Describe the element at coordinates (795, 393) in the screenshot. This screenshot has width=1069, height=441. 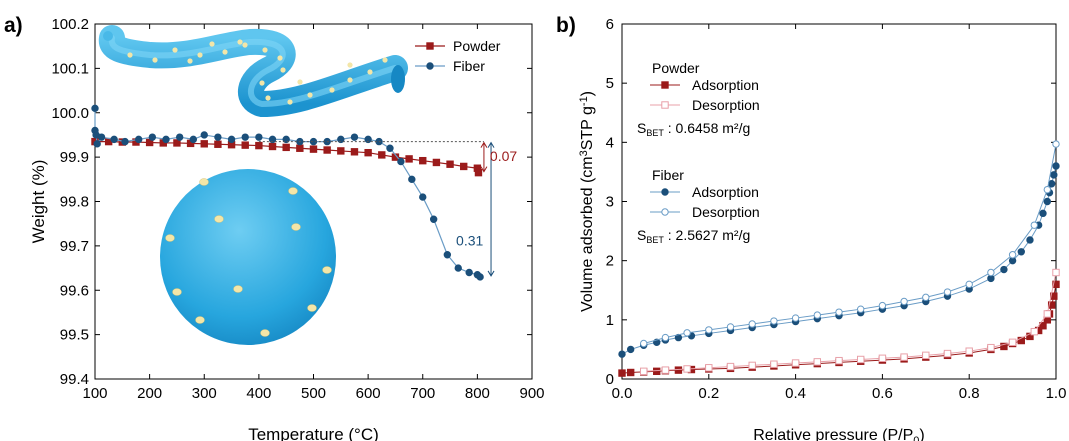
I see `x-tick-label: 0.4` at that location.